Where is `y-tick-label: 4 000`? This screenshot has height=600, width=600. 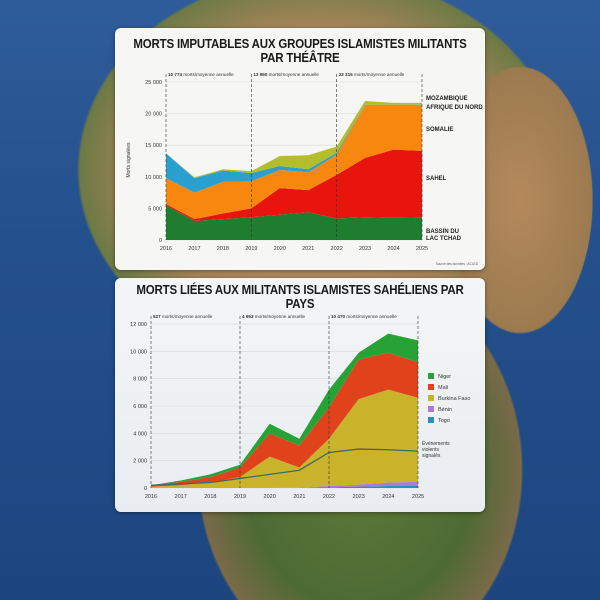
y-tick-label: 4 000 is located at coordinates (140, 434).